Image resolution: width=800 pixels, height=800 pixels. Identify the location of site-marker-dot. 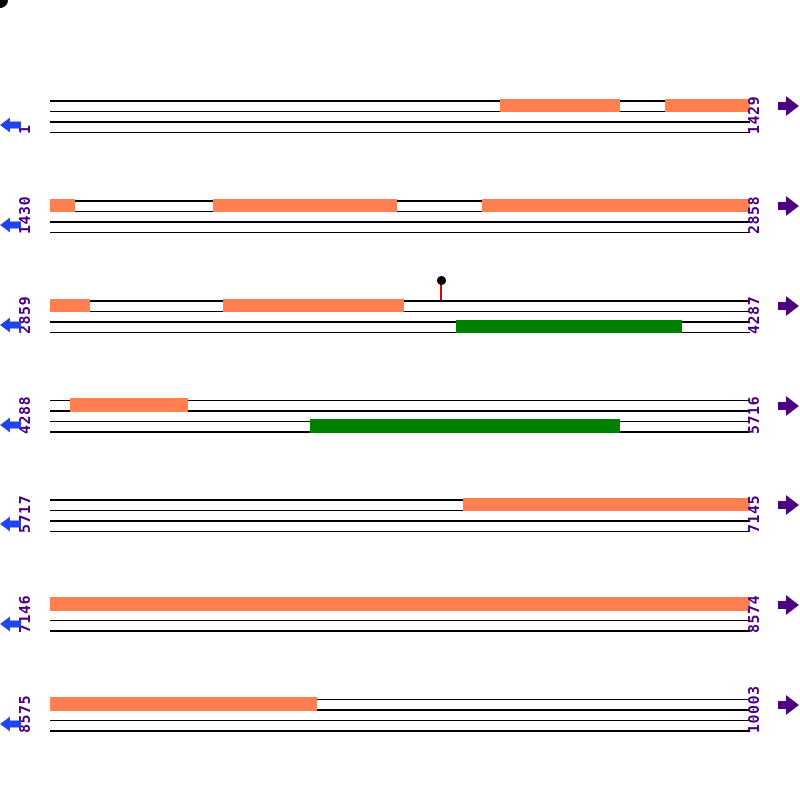
(441, 280).